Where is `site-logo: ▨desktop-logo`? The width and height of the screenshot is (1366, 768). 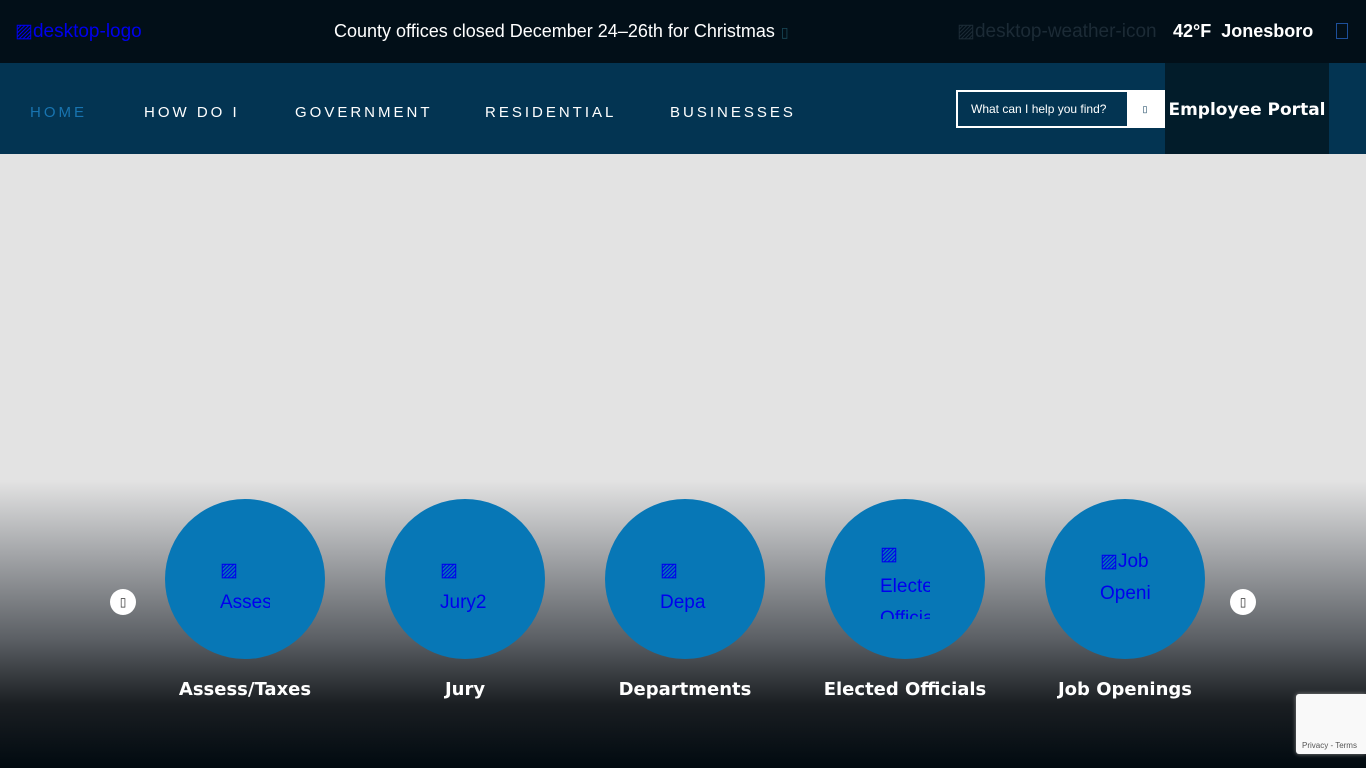 site-logo: ▨desktop-logo is located at coordinates (78, 31).